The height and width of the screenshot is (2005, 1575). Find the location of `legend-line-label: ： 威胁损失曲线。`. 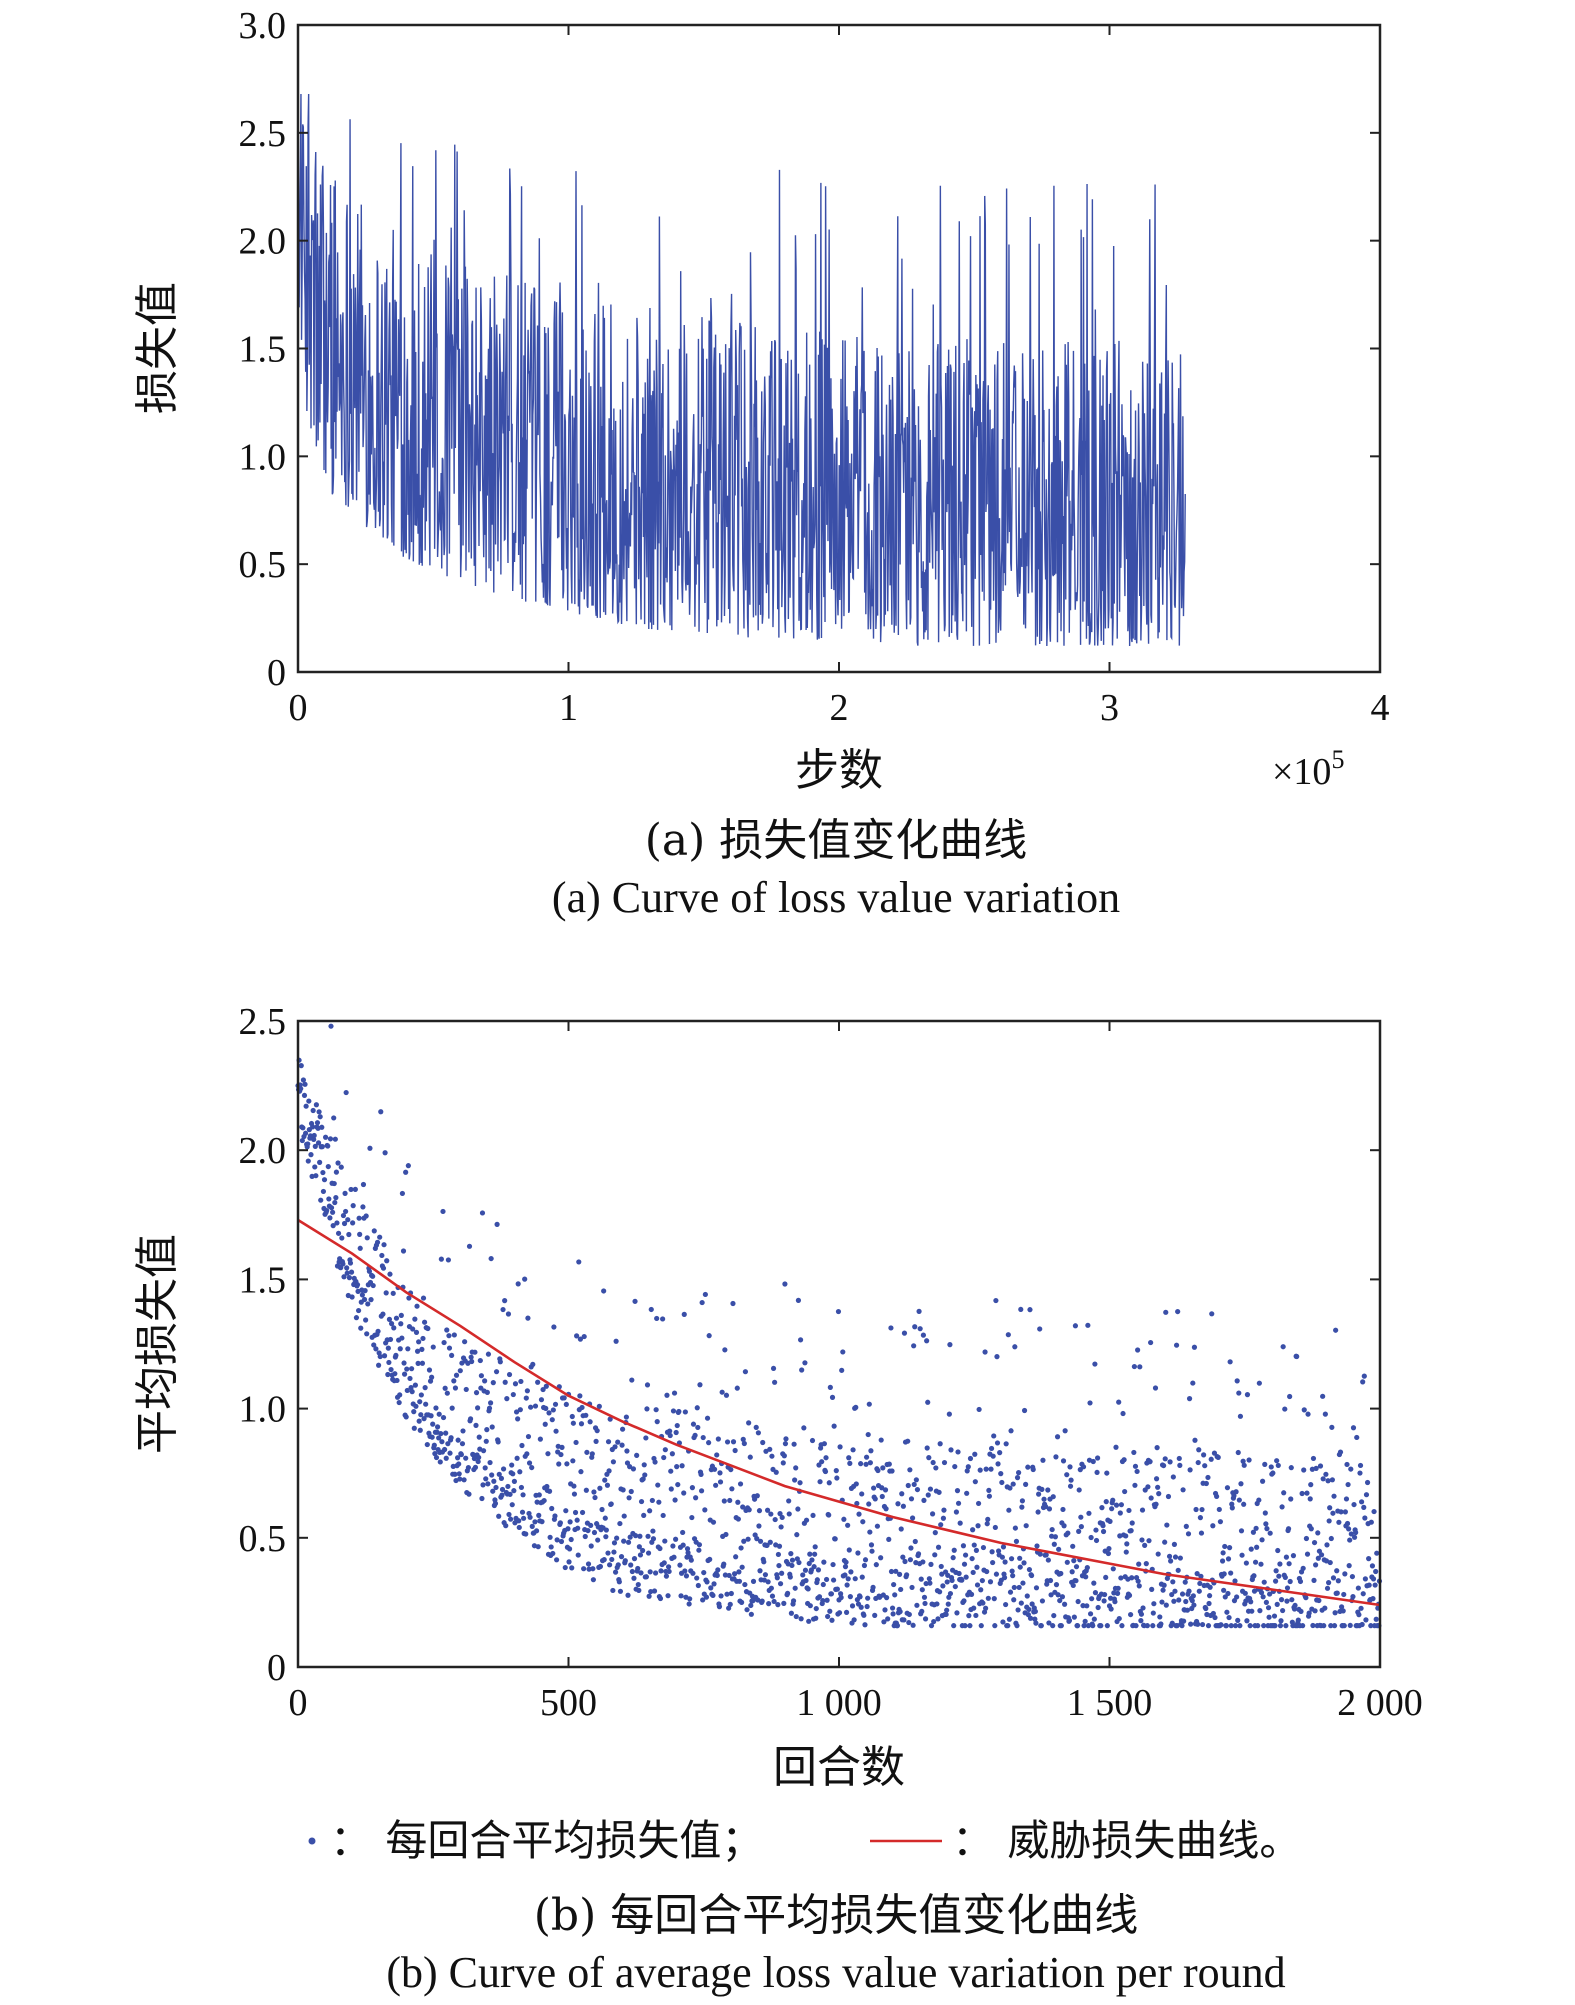

legend-line-label: ： 威胁损失曲线。 is located at coordinates (1126, 1840).